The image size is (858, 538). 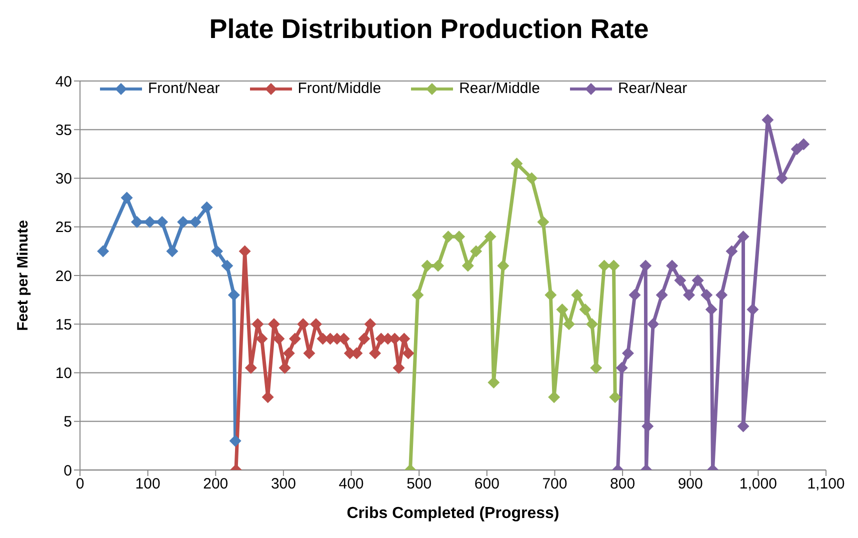 I want to click on chart-title: Plate Distribution Production Rate, so click(x=429, y=29).